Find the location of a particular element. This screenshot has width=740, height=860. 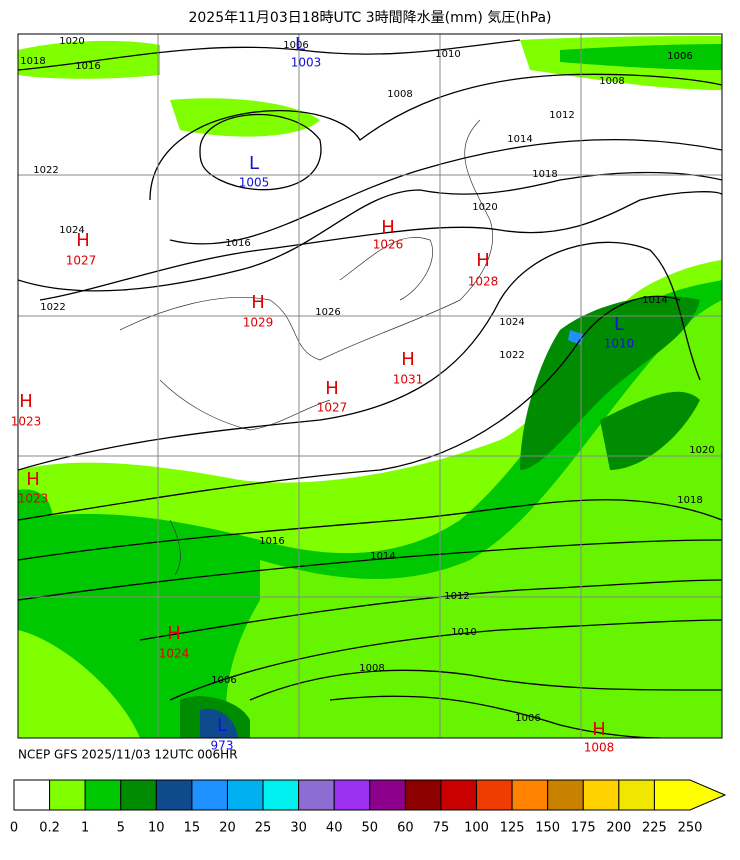

colorbar-tick-label: 75 is located at coordinates (441, 828).